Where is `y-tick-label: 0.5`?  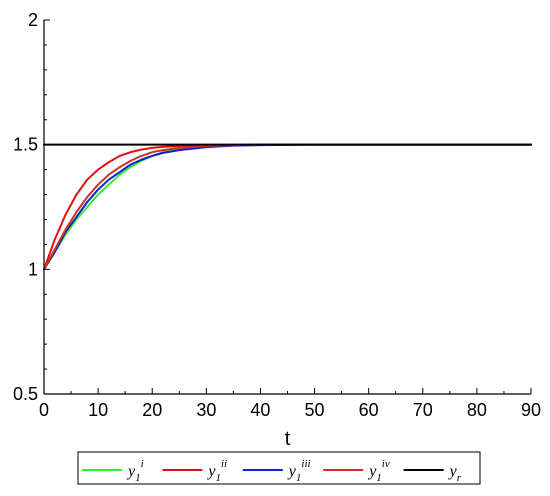
y-tick-label: 0.5 is located at coordinates (25, 394).